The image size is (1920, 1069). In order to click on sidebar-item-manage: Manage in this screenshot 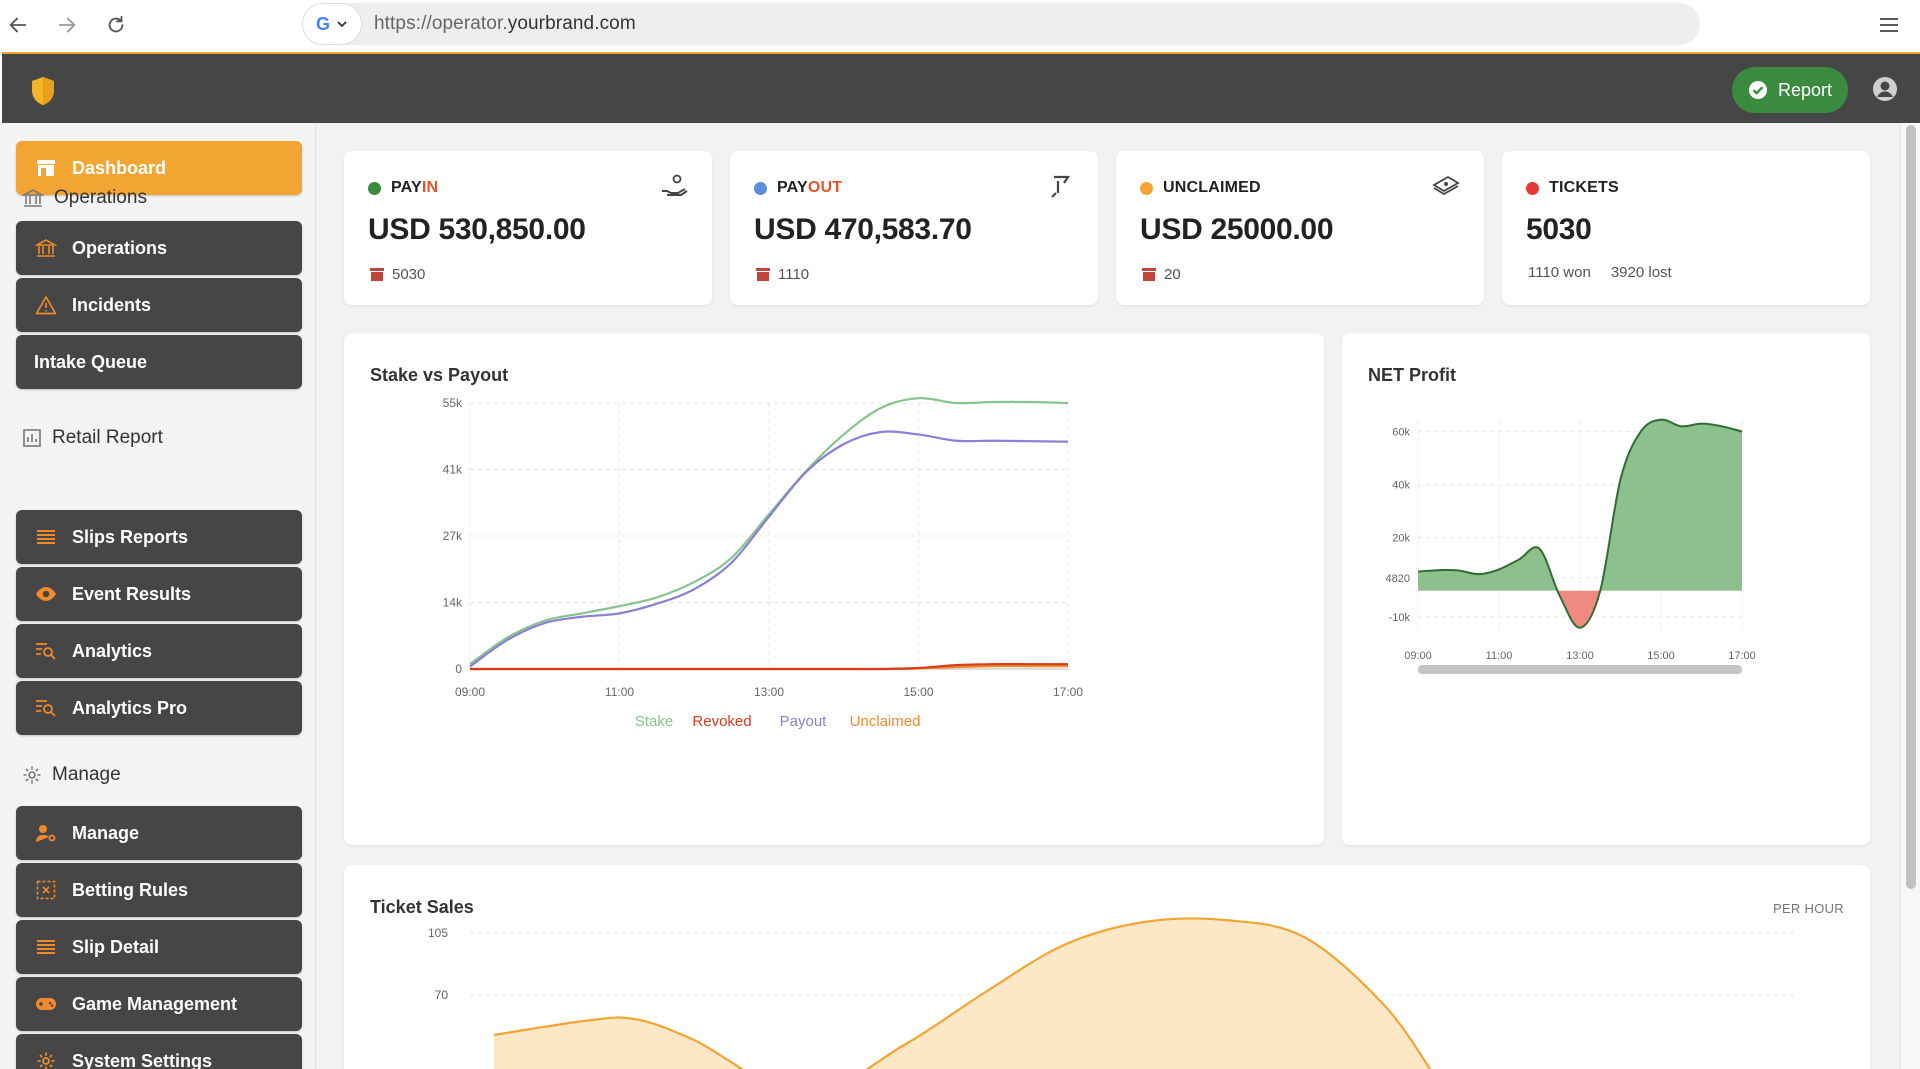, I will do `click(159, 833)`.